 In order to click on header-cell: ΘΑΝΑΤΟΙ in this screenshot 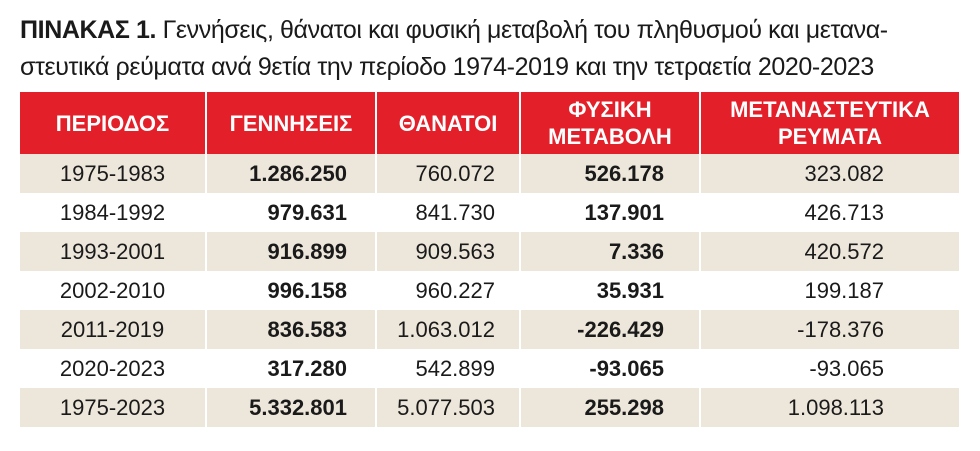, I will do `click(448, 123)`.